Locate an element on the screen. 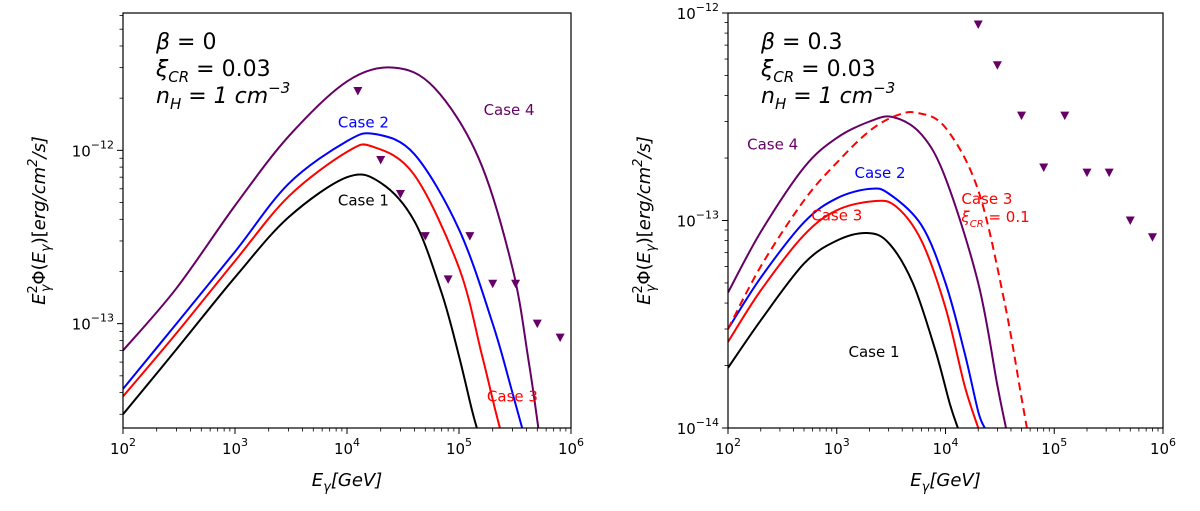 This screenshot has height=511, width=1200. parameter-annotation: β = 0.3 is located at coordinates (801, 42).